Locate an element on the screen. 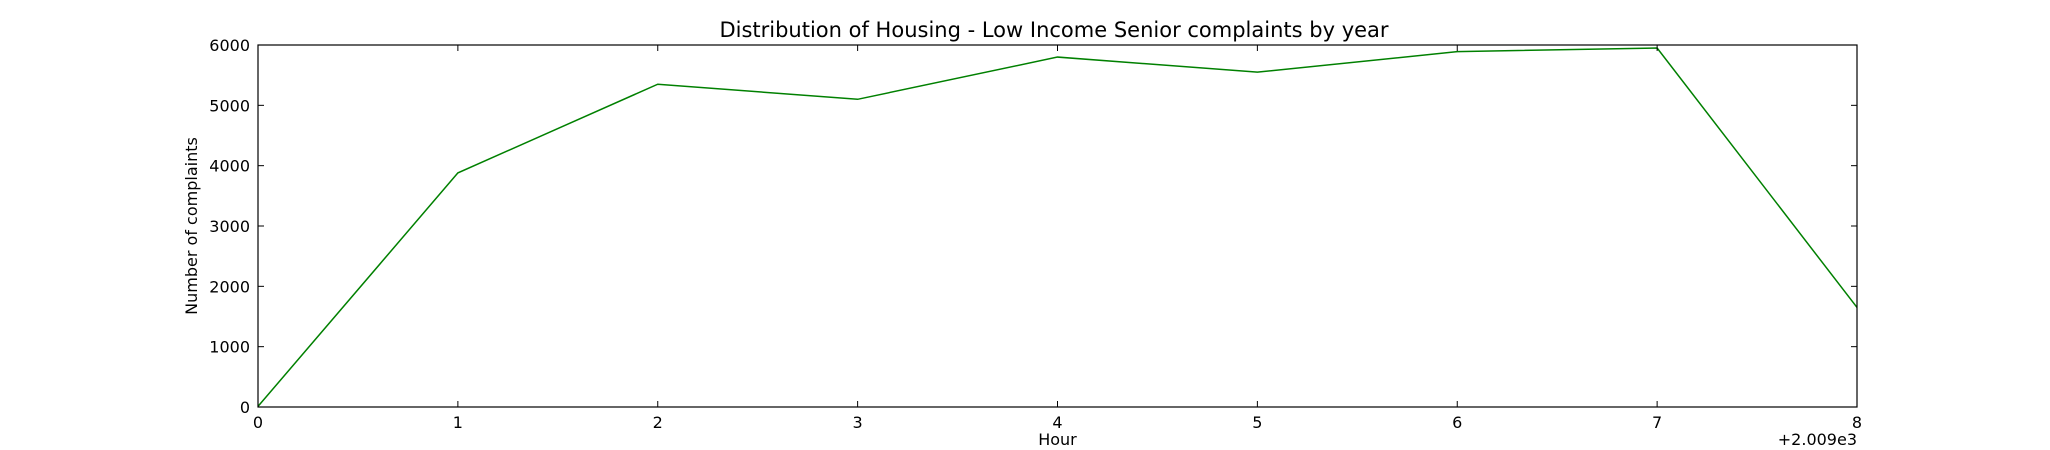 The image size is (2050, 450). x-axis-label: Hour is located at coordinates (1057, 439).